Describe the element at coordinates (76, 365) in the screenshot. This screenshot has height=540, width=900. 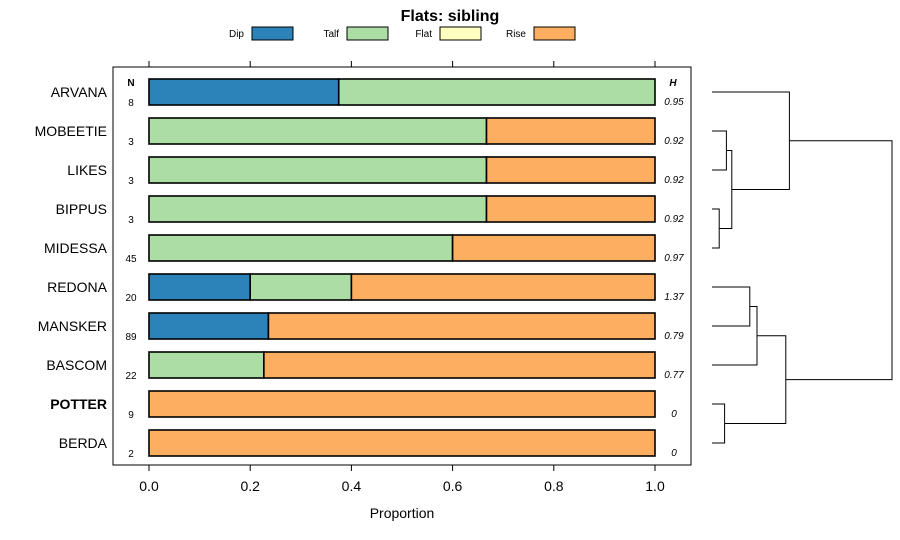
I see `row-label-bascom: BASCOM` at that location.